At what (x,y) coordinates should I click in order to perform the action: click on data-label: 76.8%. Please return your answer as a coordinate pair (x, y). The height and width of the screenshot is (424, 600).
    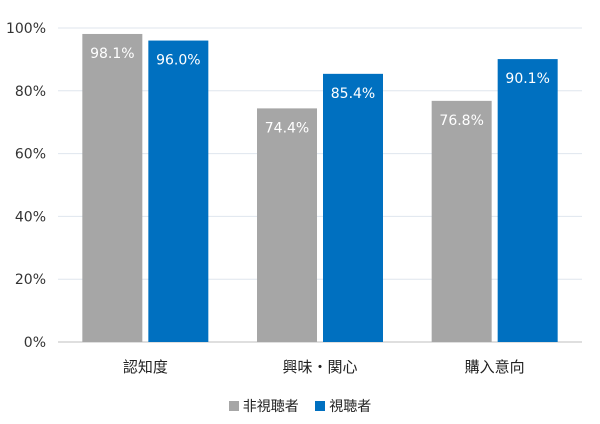
    Looking at the image, I should click on (461, 121).